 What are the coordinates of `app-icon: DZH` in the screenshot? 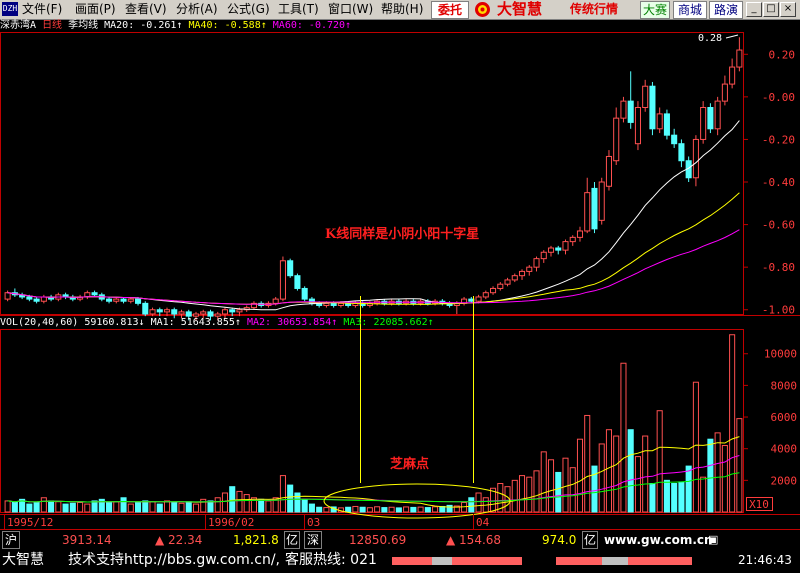 It's located at (10, 9).